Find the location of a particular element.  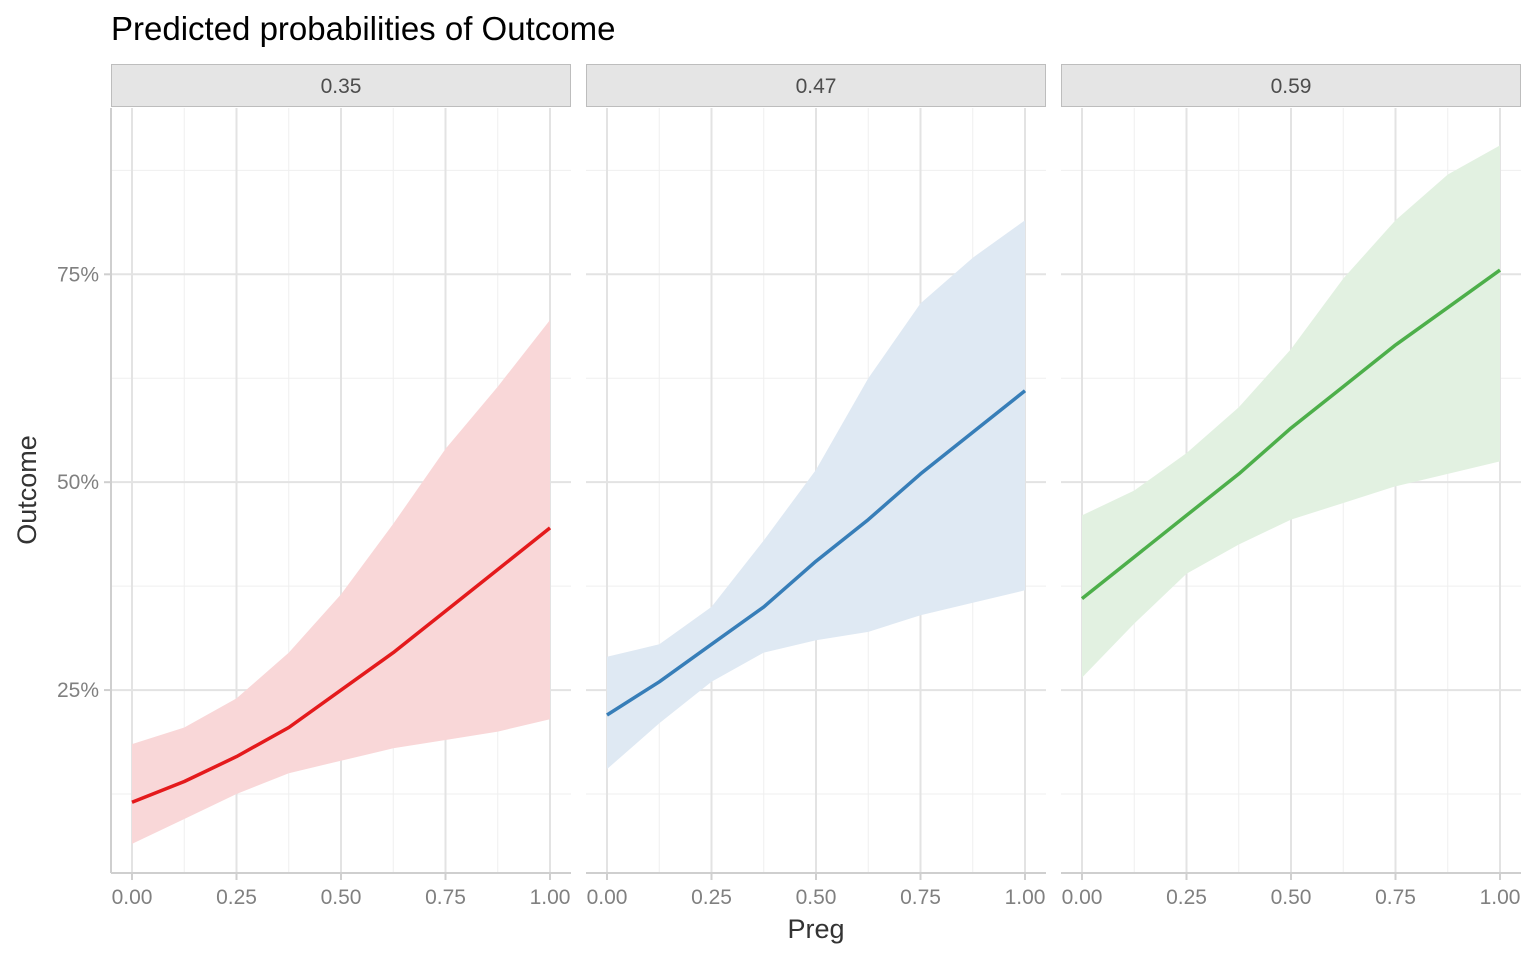

y-axis-title: Outcome is located at coordinates (27, 490).